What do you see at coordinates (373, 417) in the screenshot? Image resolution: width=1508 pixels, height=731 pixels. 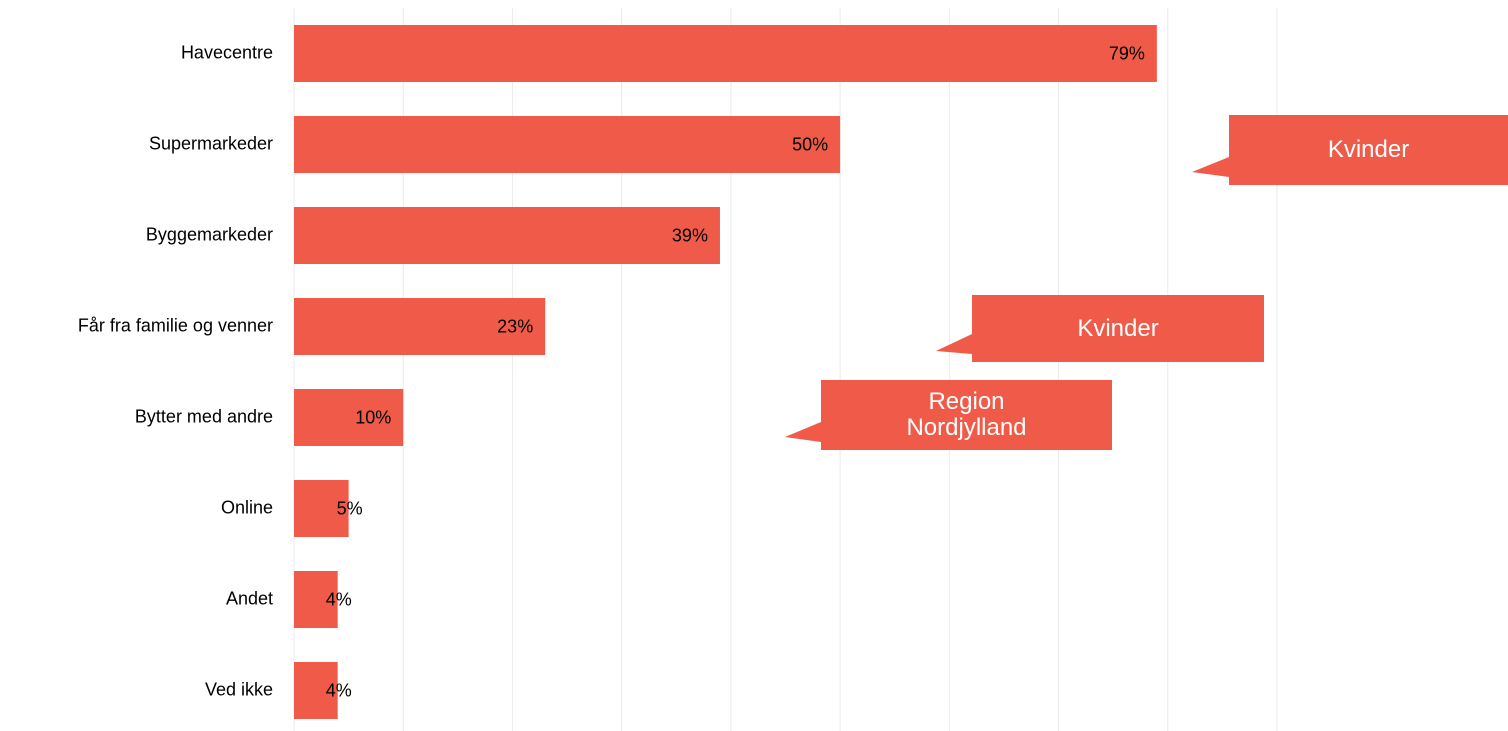 I see `value-label: 10%` at bounding box center [373, 417].